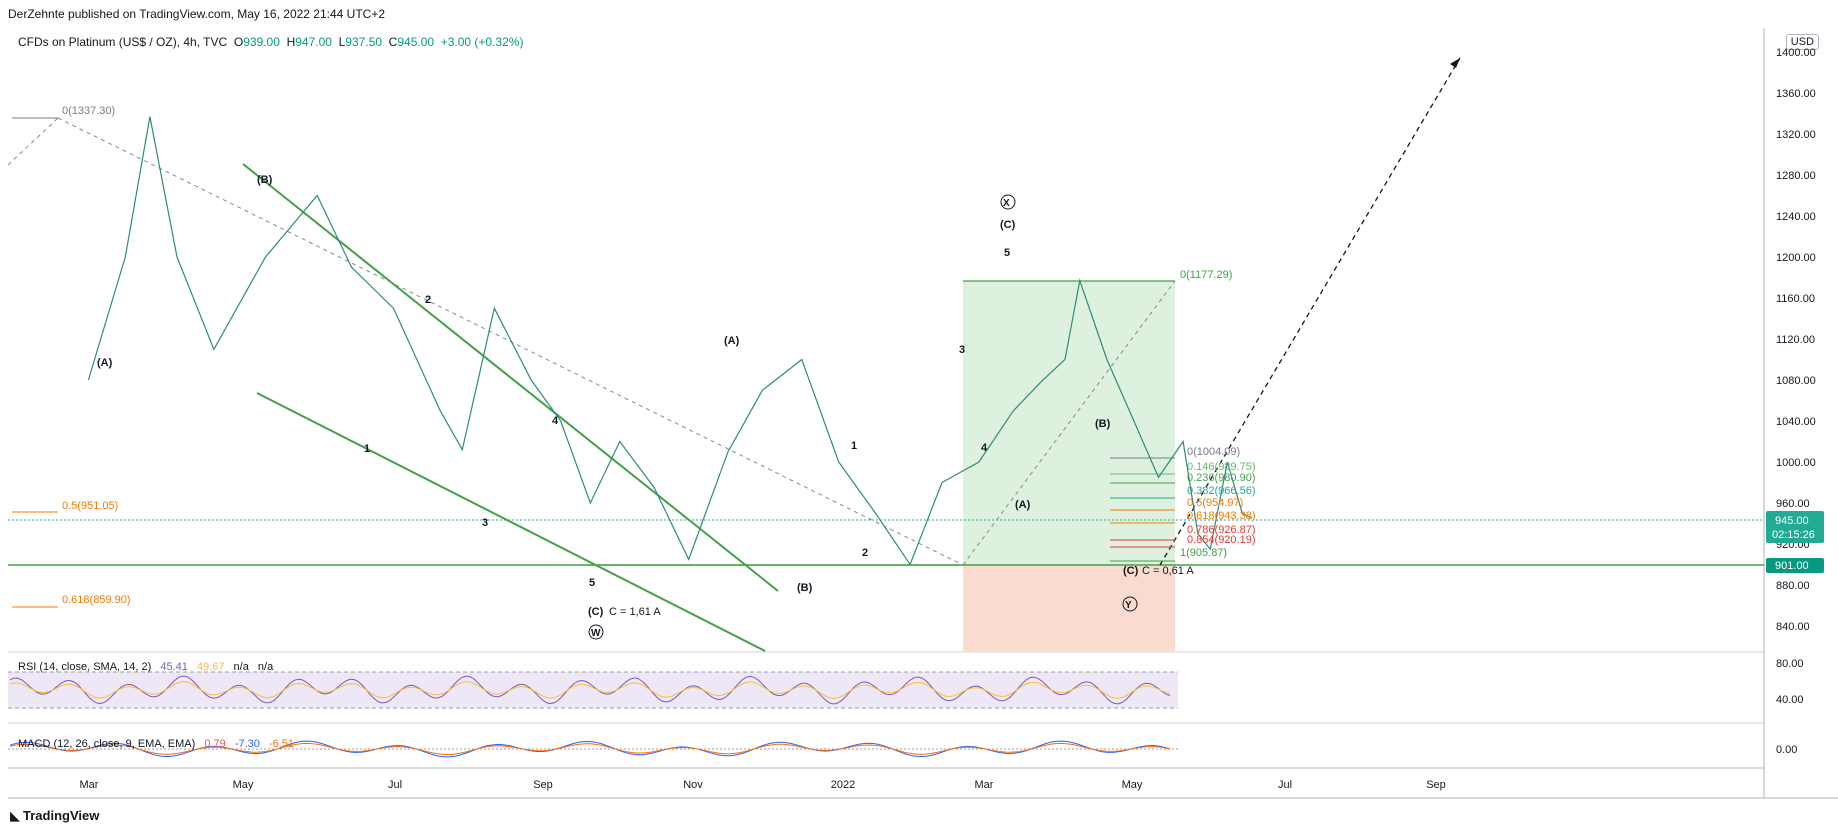 The height and width of the screenshot is (834, 1838). Describe the element at coordinates (84, 667) in the screenshot. I see `rsi-legend-title: RSI (14, close, SMA, 14, 2)` at that location.